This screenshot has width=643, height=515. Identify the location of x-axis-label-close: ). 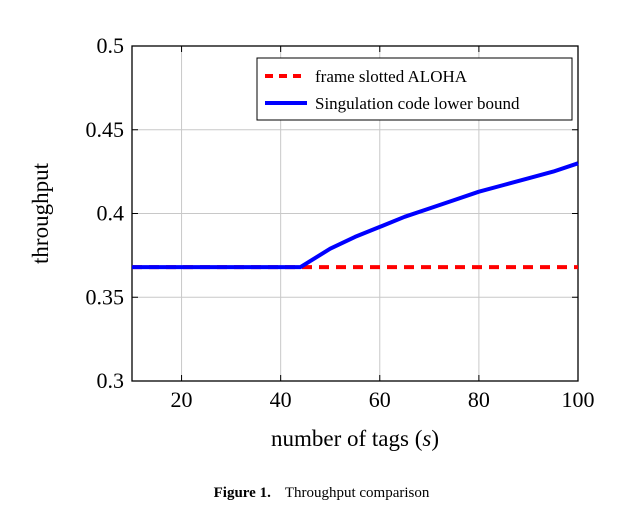
(435, 438).